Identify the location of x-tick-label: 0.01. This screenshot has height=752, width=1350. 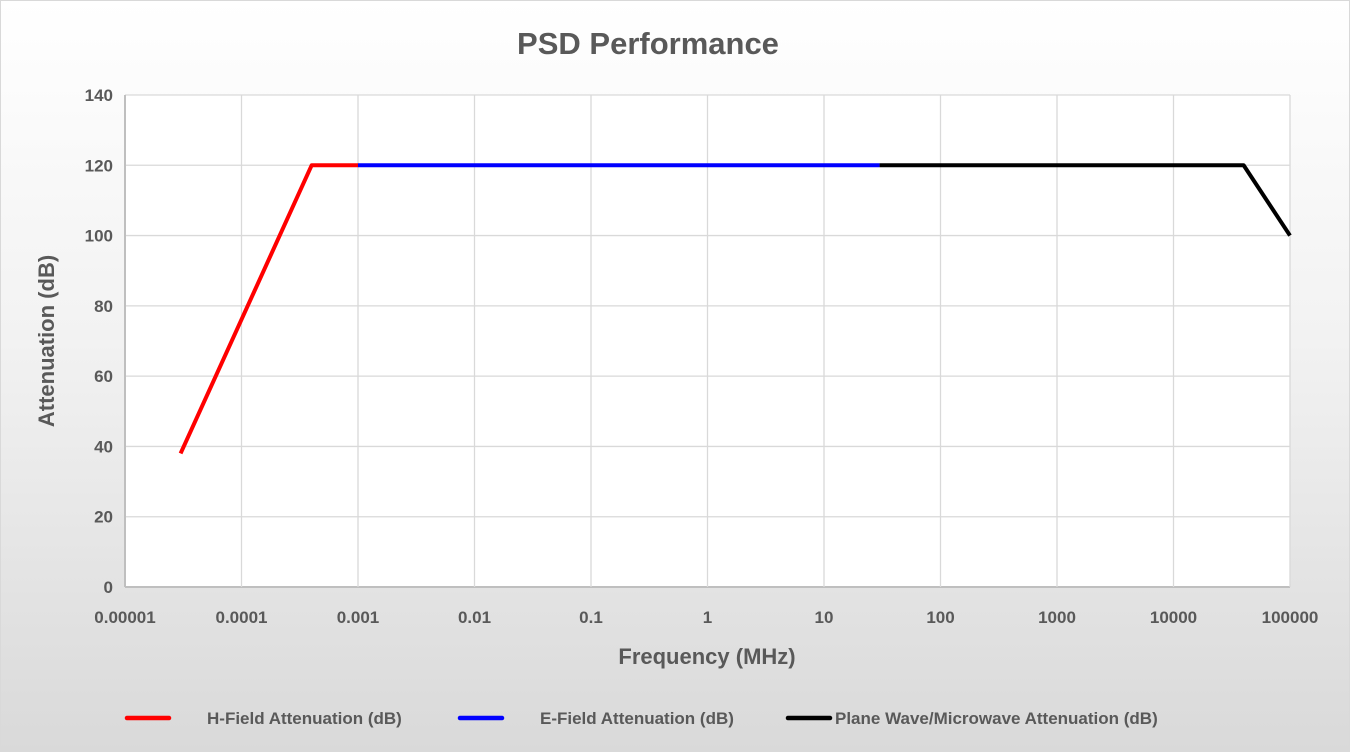
(474, 617).